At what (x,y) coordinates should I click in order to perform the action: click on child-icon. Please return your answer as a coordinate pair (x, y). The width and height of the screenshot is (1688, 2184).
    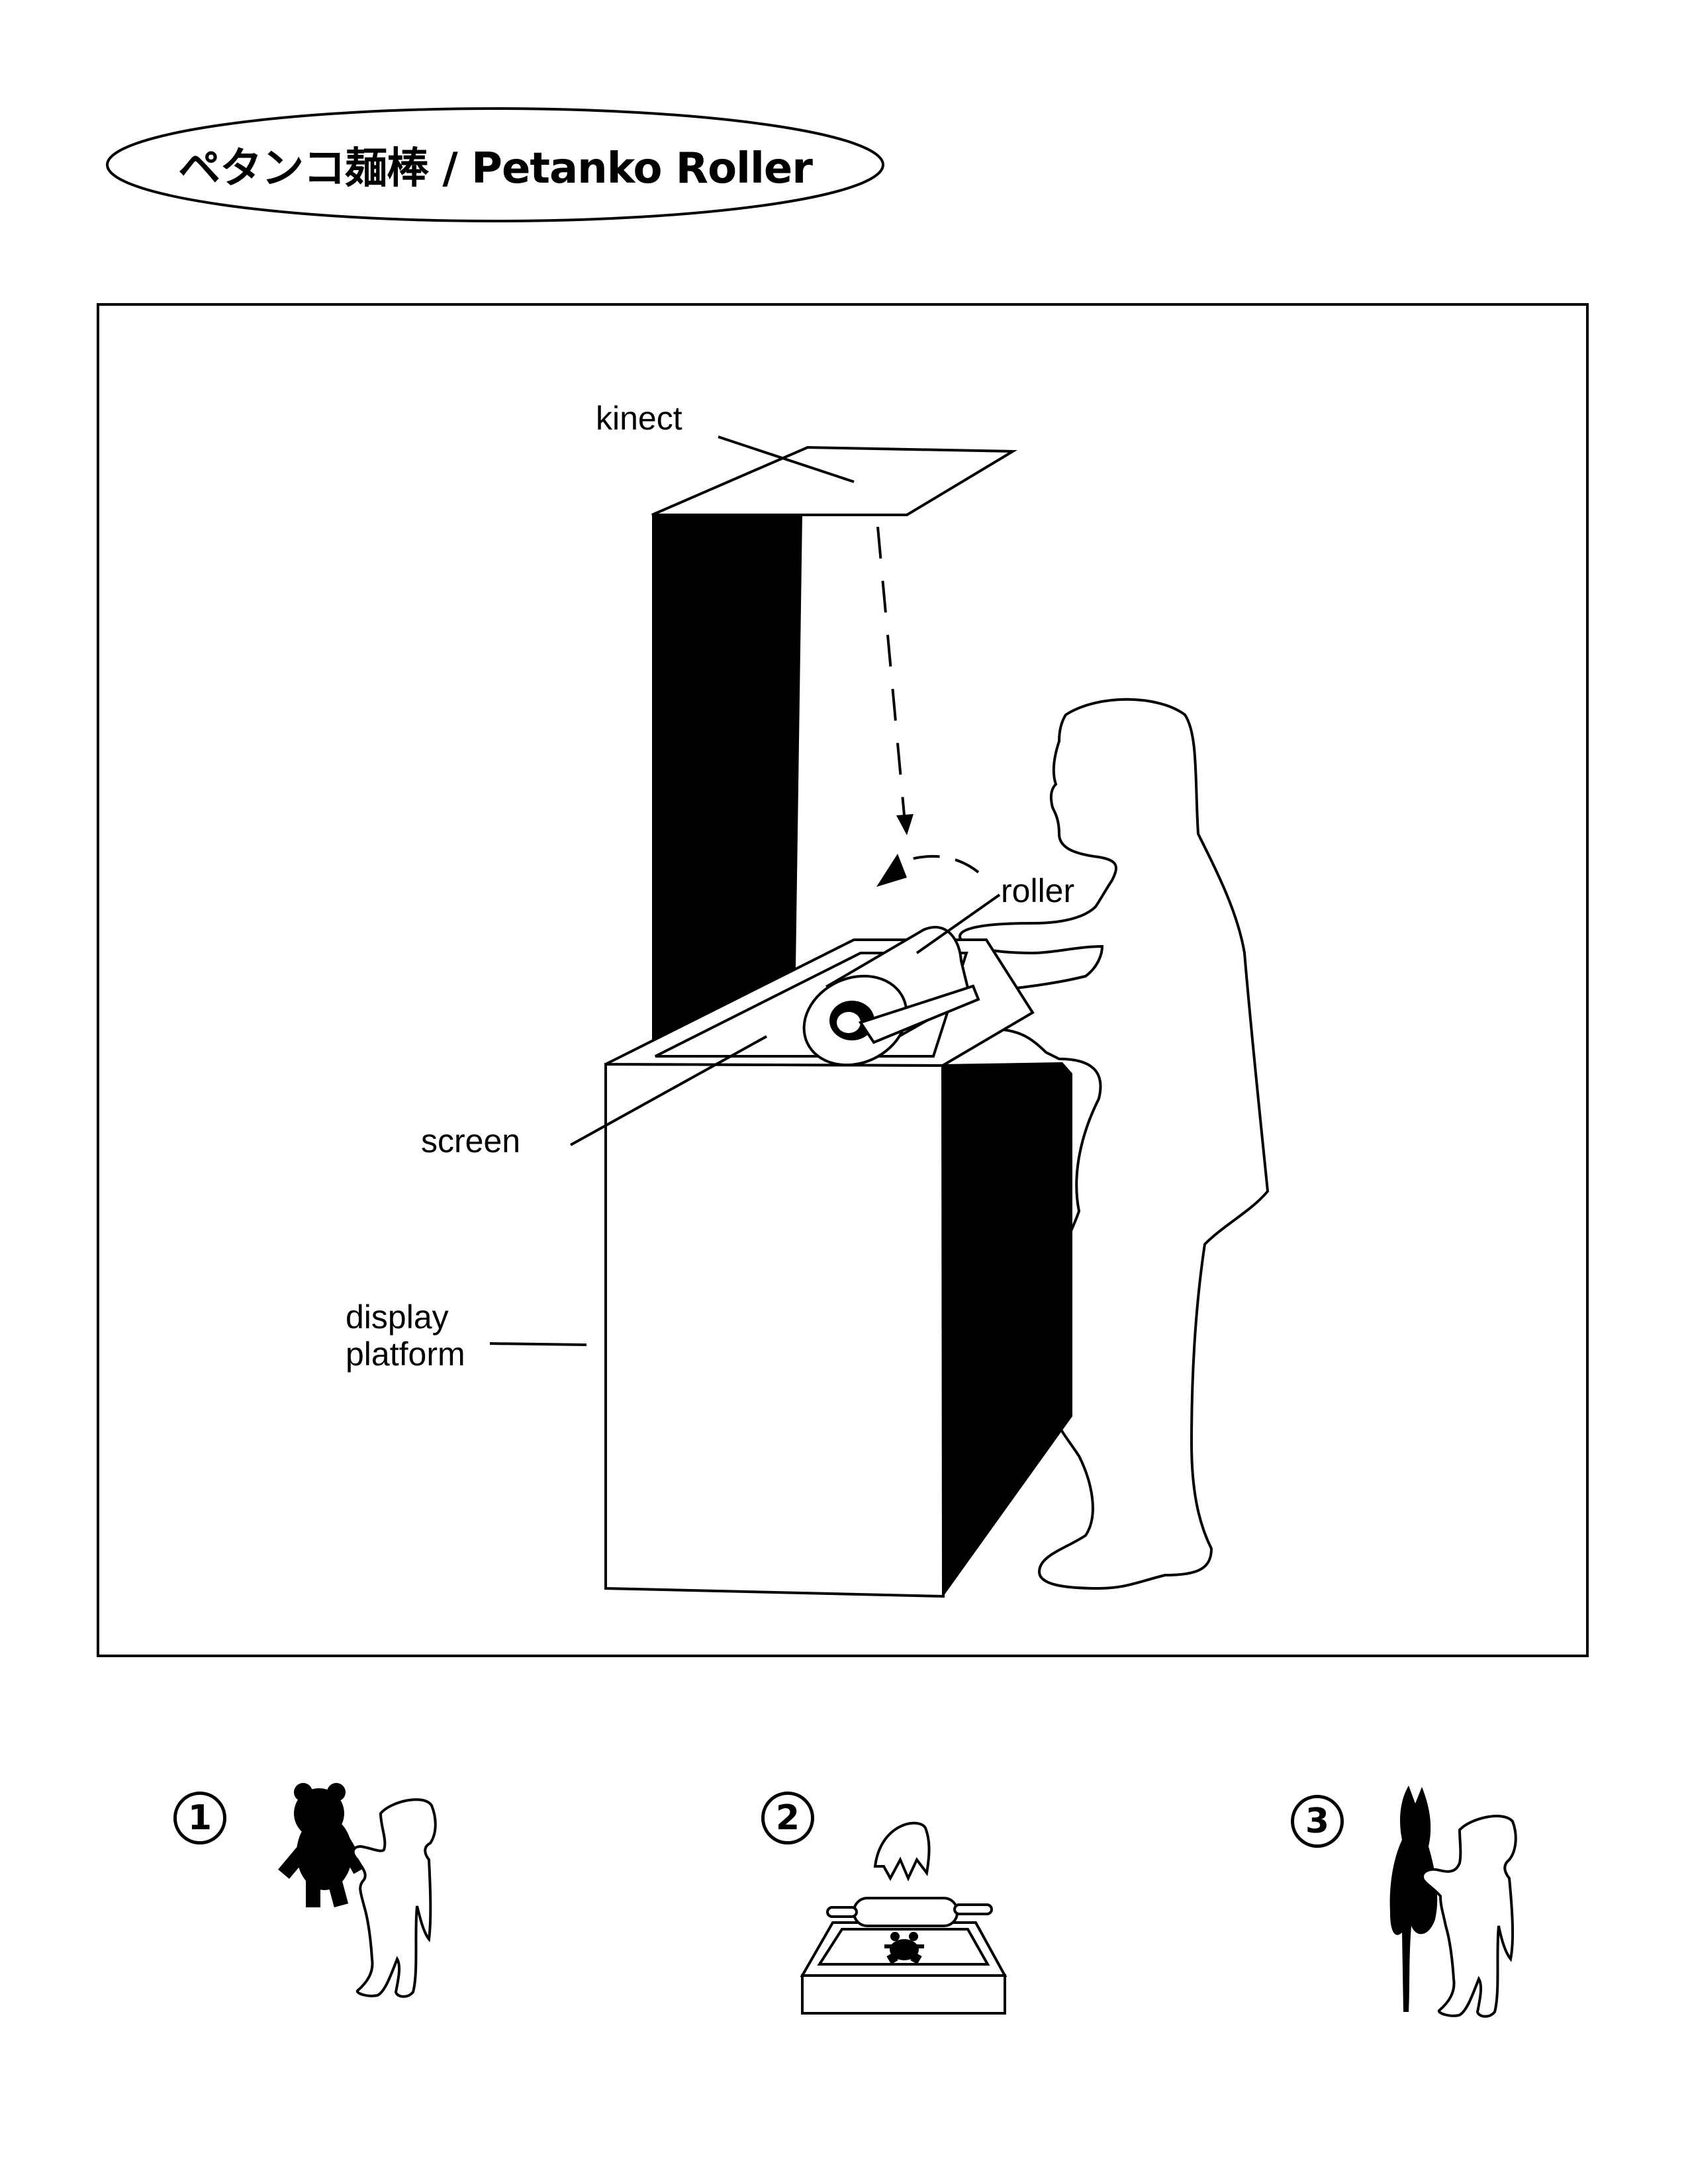
    Looking at the image, I should click on (394, 1898).